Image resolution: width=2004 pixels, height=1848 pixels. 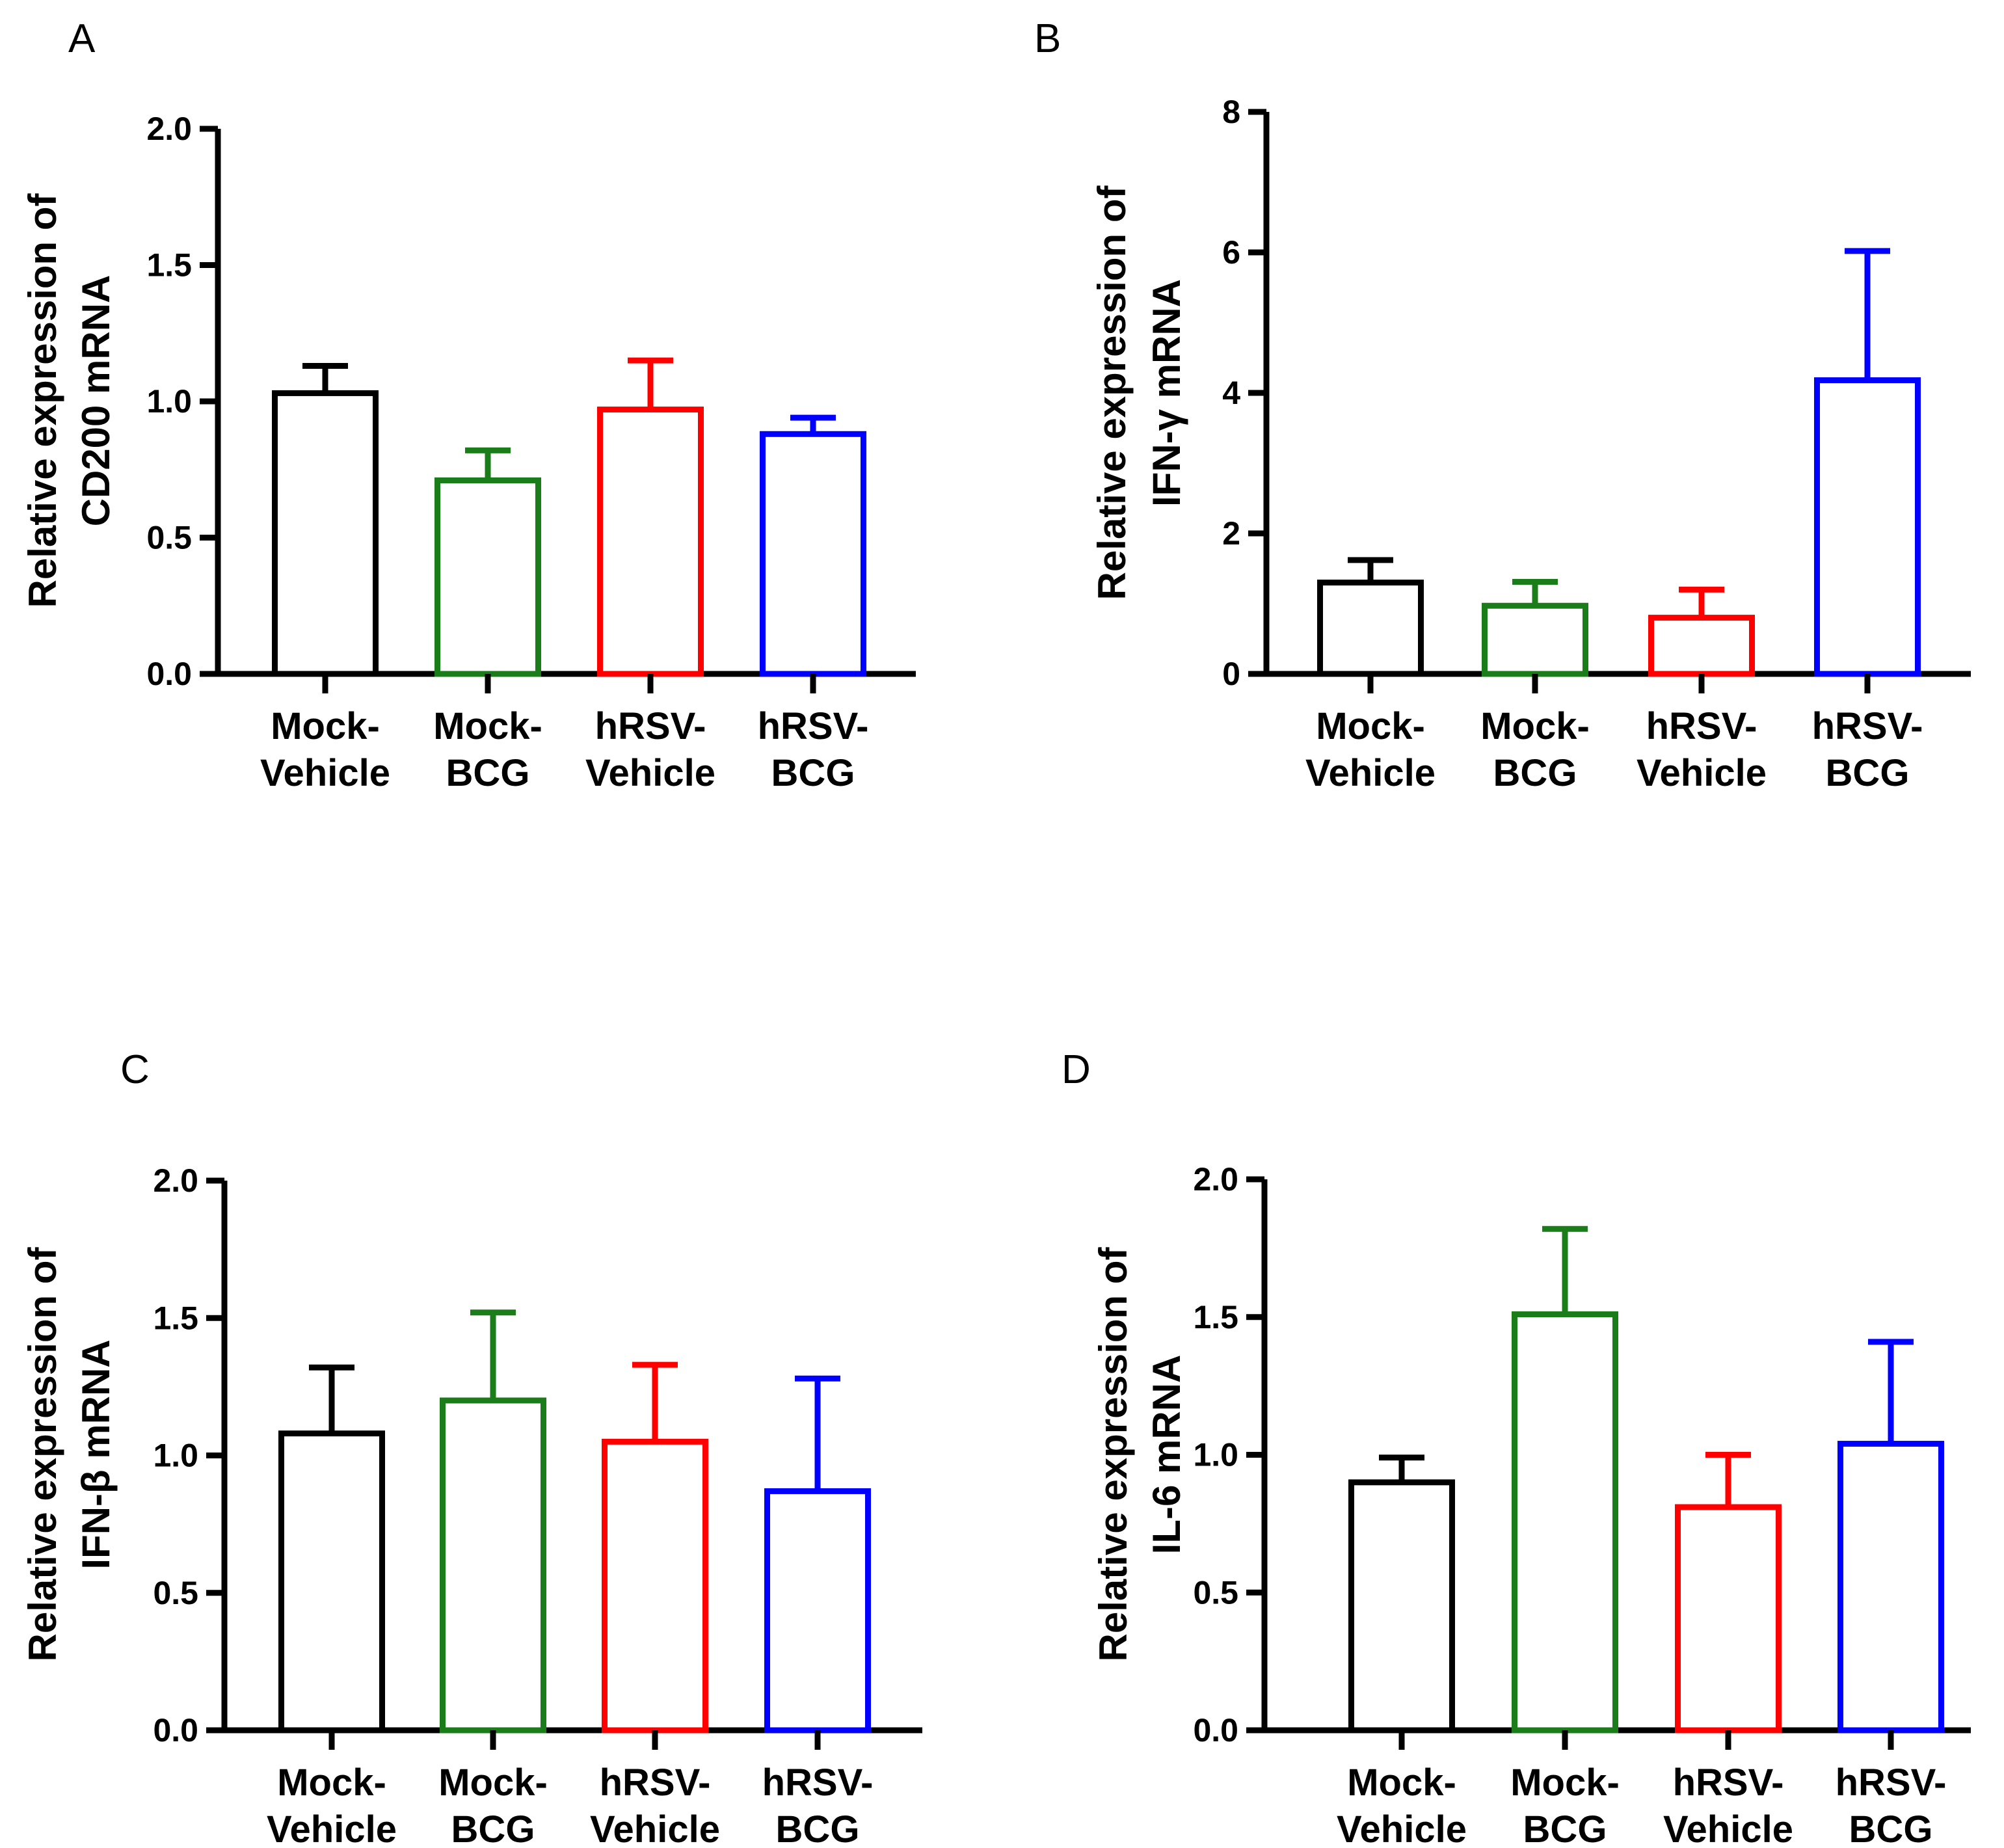 I want to click on y-tick-label: 0, so click(x=1231, y=674).